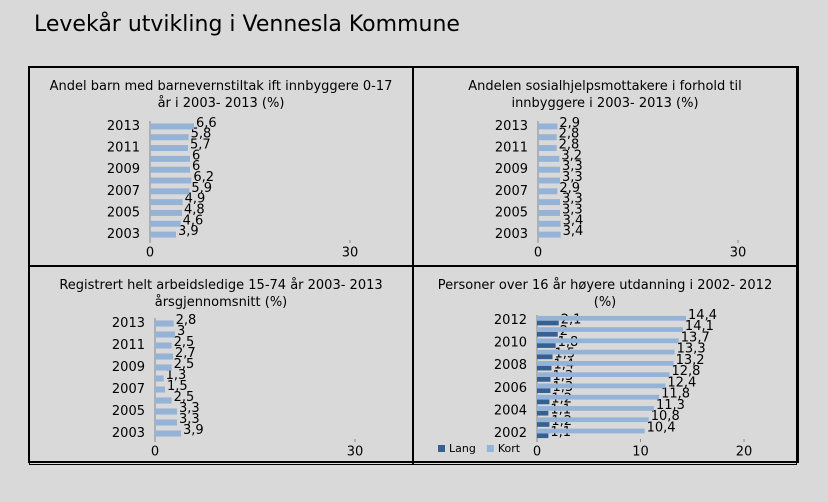 This screenshot has width=828, height=502. What do you see at coordinates (201, 134) in the screenshot?
I see `data-label: 5,8` at bounding box center [201, 134].